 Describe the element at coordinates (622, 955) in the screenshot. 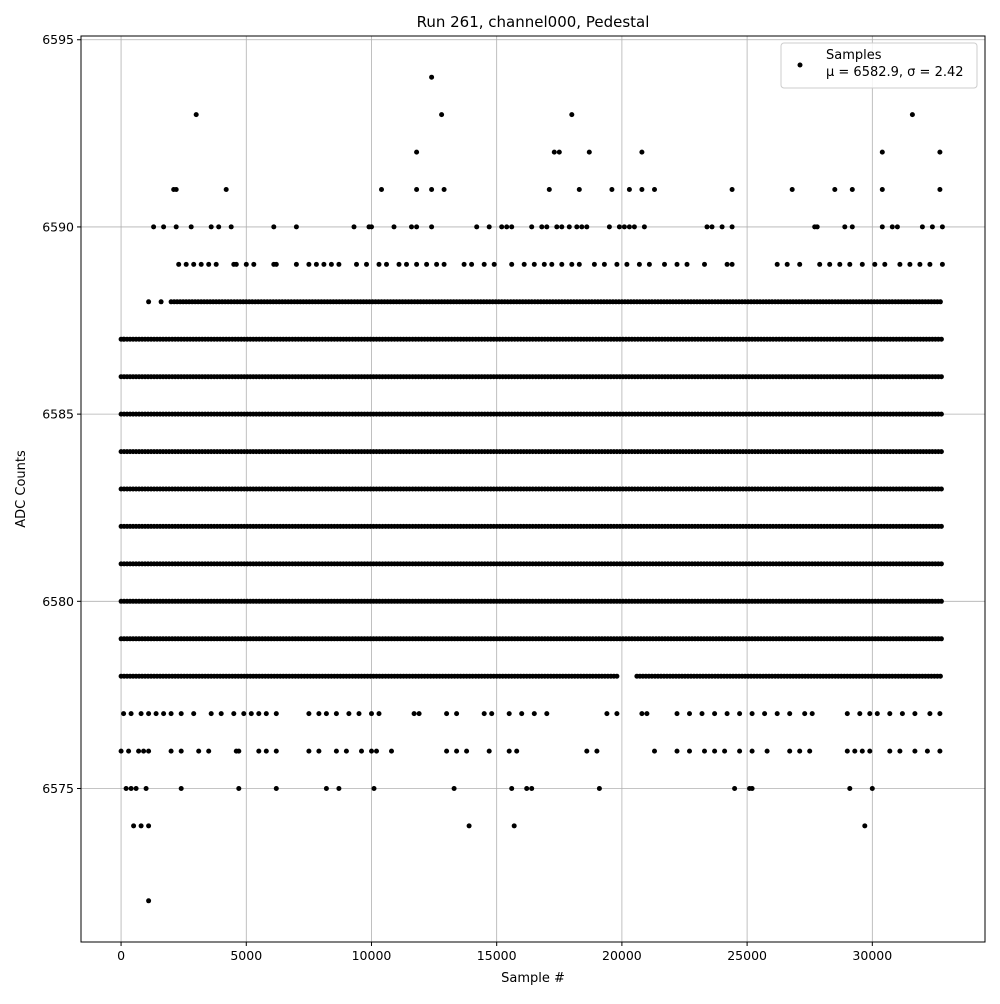

I see `x-tick-label: 20000` at that location.